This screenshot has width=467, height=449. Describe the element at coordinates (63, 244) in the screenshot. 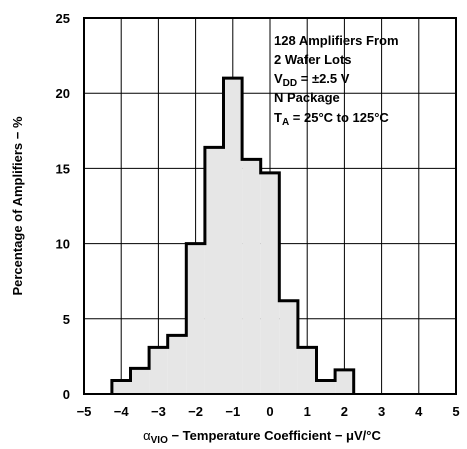

I see `y-tick-label-2: 10` at that location.